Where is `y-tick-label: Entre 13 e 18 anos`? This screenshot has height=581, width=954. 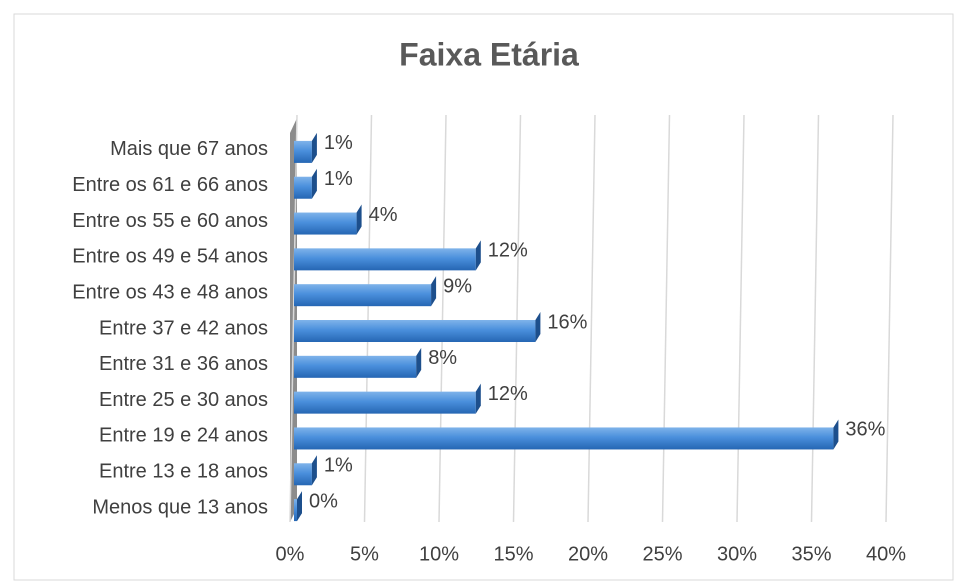 y-tick-label: Entre 13 e 18 anos is located at coordinates (183, 472).